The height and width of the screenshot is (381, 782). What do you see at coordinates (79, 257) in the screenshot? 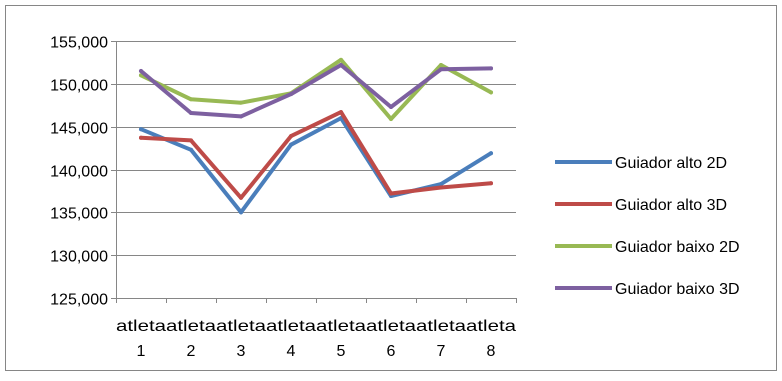
I see `y-tick-label: 130,000` at bounding box center [79, 257].